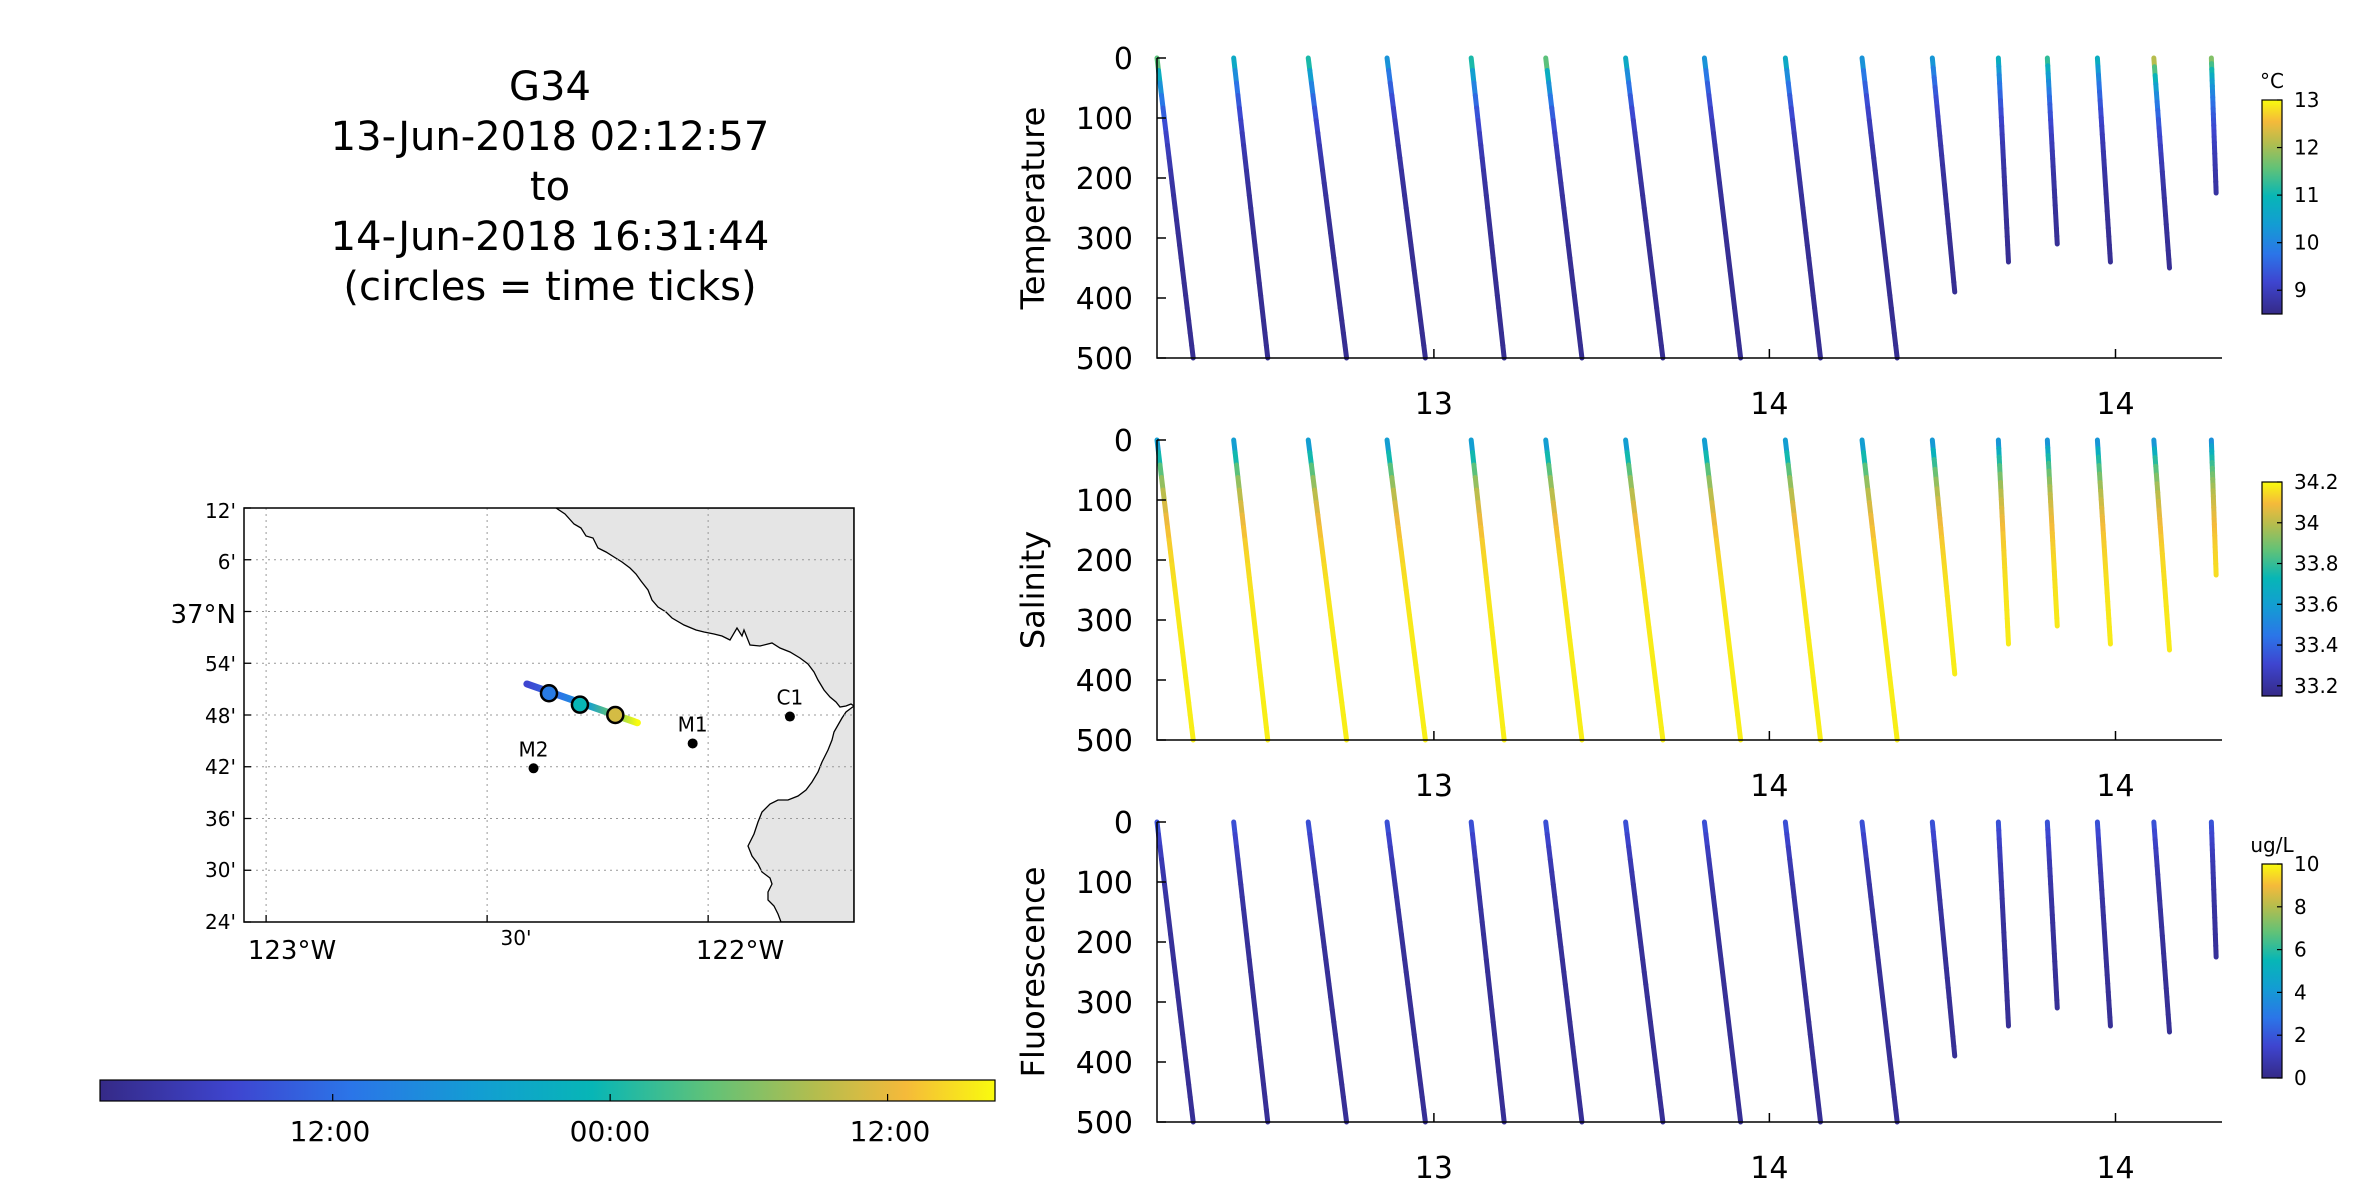 Image resolution: width=2362 pixels, height=1181 pixels. What do you see at coordinates (2300, 950) in the screenshot?
I see `colorbar-tick-label: 6` at bounding box center [2300, 950].